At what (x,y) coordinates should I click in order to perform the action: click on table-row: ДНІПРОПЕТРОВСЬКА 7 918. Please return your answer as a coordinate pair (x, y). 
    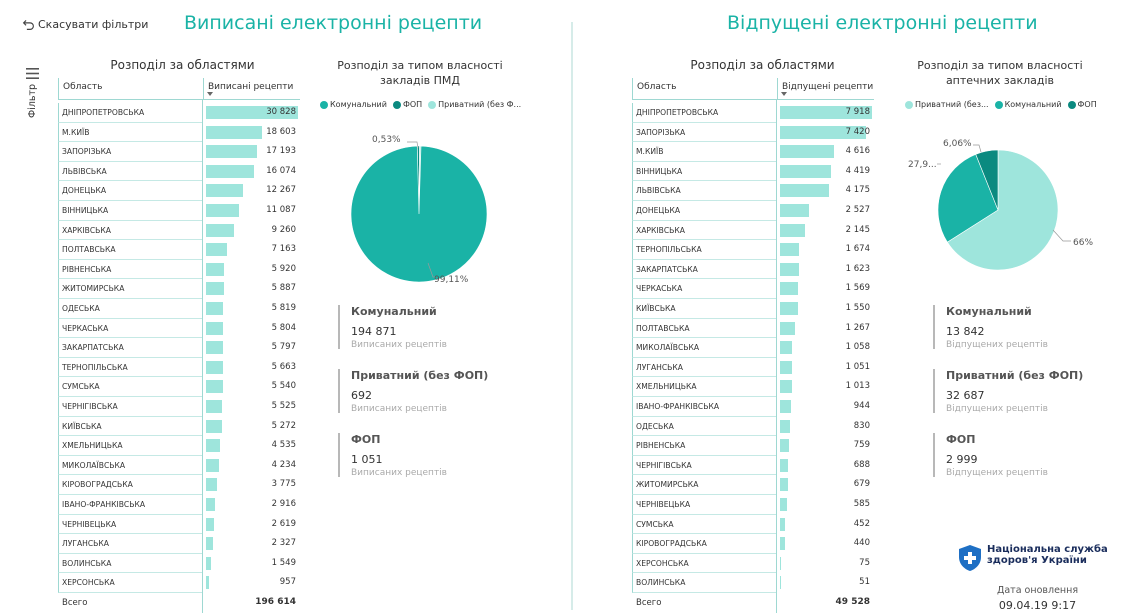
    Looking at the image, I should click on (753, 113).